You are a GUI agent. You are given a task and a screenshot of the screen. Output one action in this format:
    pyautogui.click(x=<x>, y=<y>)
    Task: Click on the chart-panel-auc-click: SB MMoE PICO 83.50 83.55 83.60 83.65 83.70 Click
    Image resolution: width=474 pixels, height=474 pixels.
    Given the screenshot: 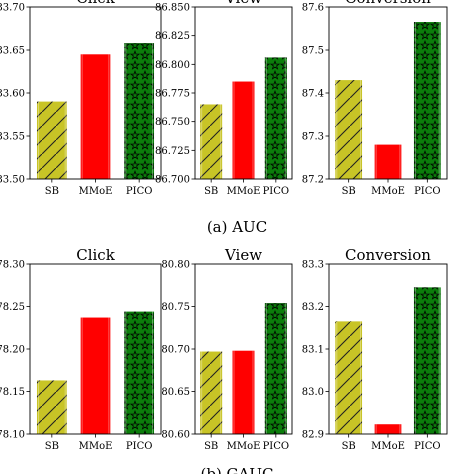 What is the action you would take?
    pyautogui.click(x=81, y=98)
    